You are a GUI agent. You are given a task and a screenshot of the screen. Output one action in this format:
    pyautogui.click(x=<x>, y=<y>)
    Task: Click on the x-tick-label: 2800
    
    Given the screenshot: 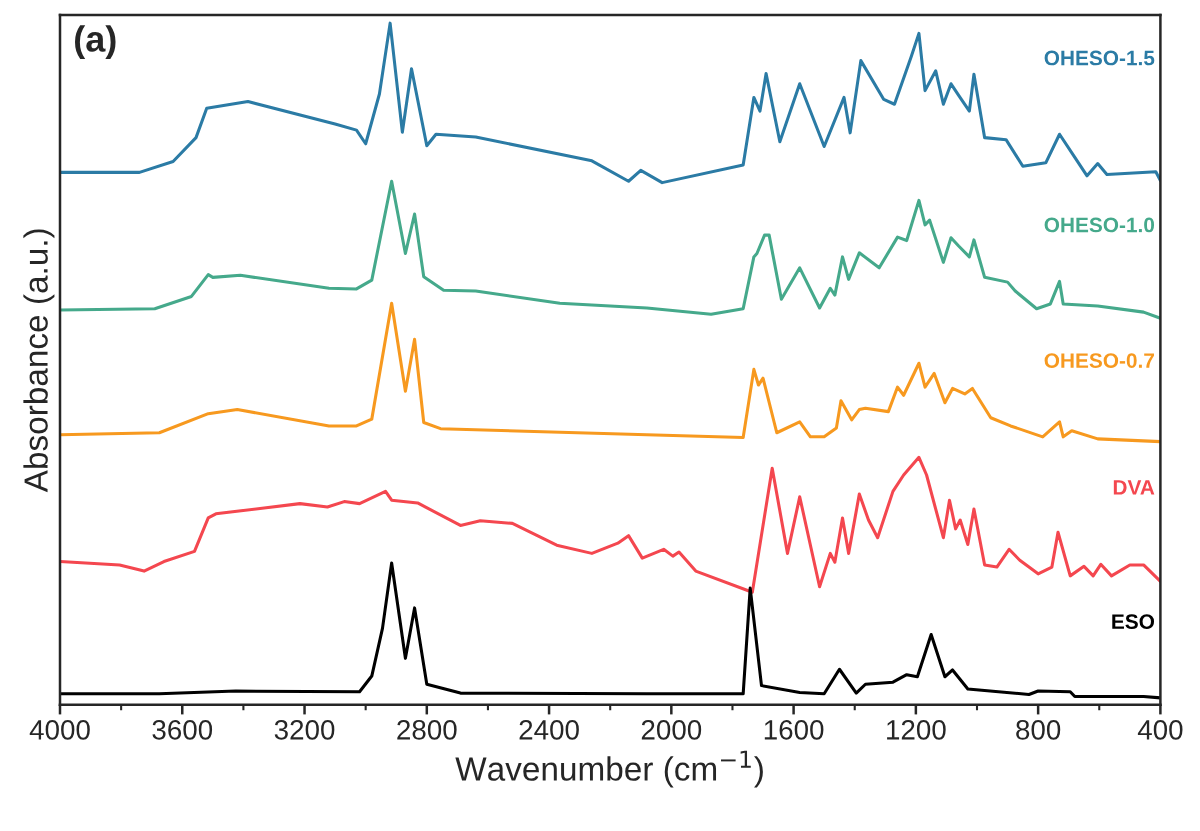 What is the action you would take?
    pyautogui.click(x=427, y=730)
    